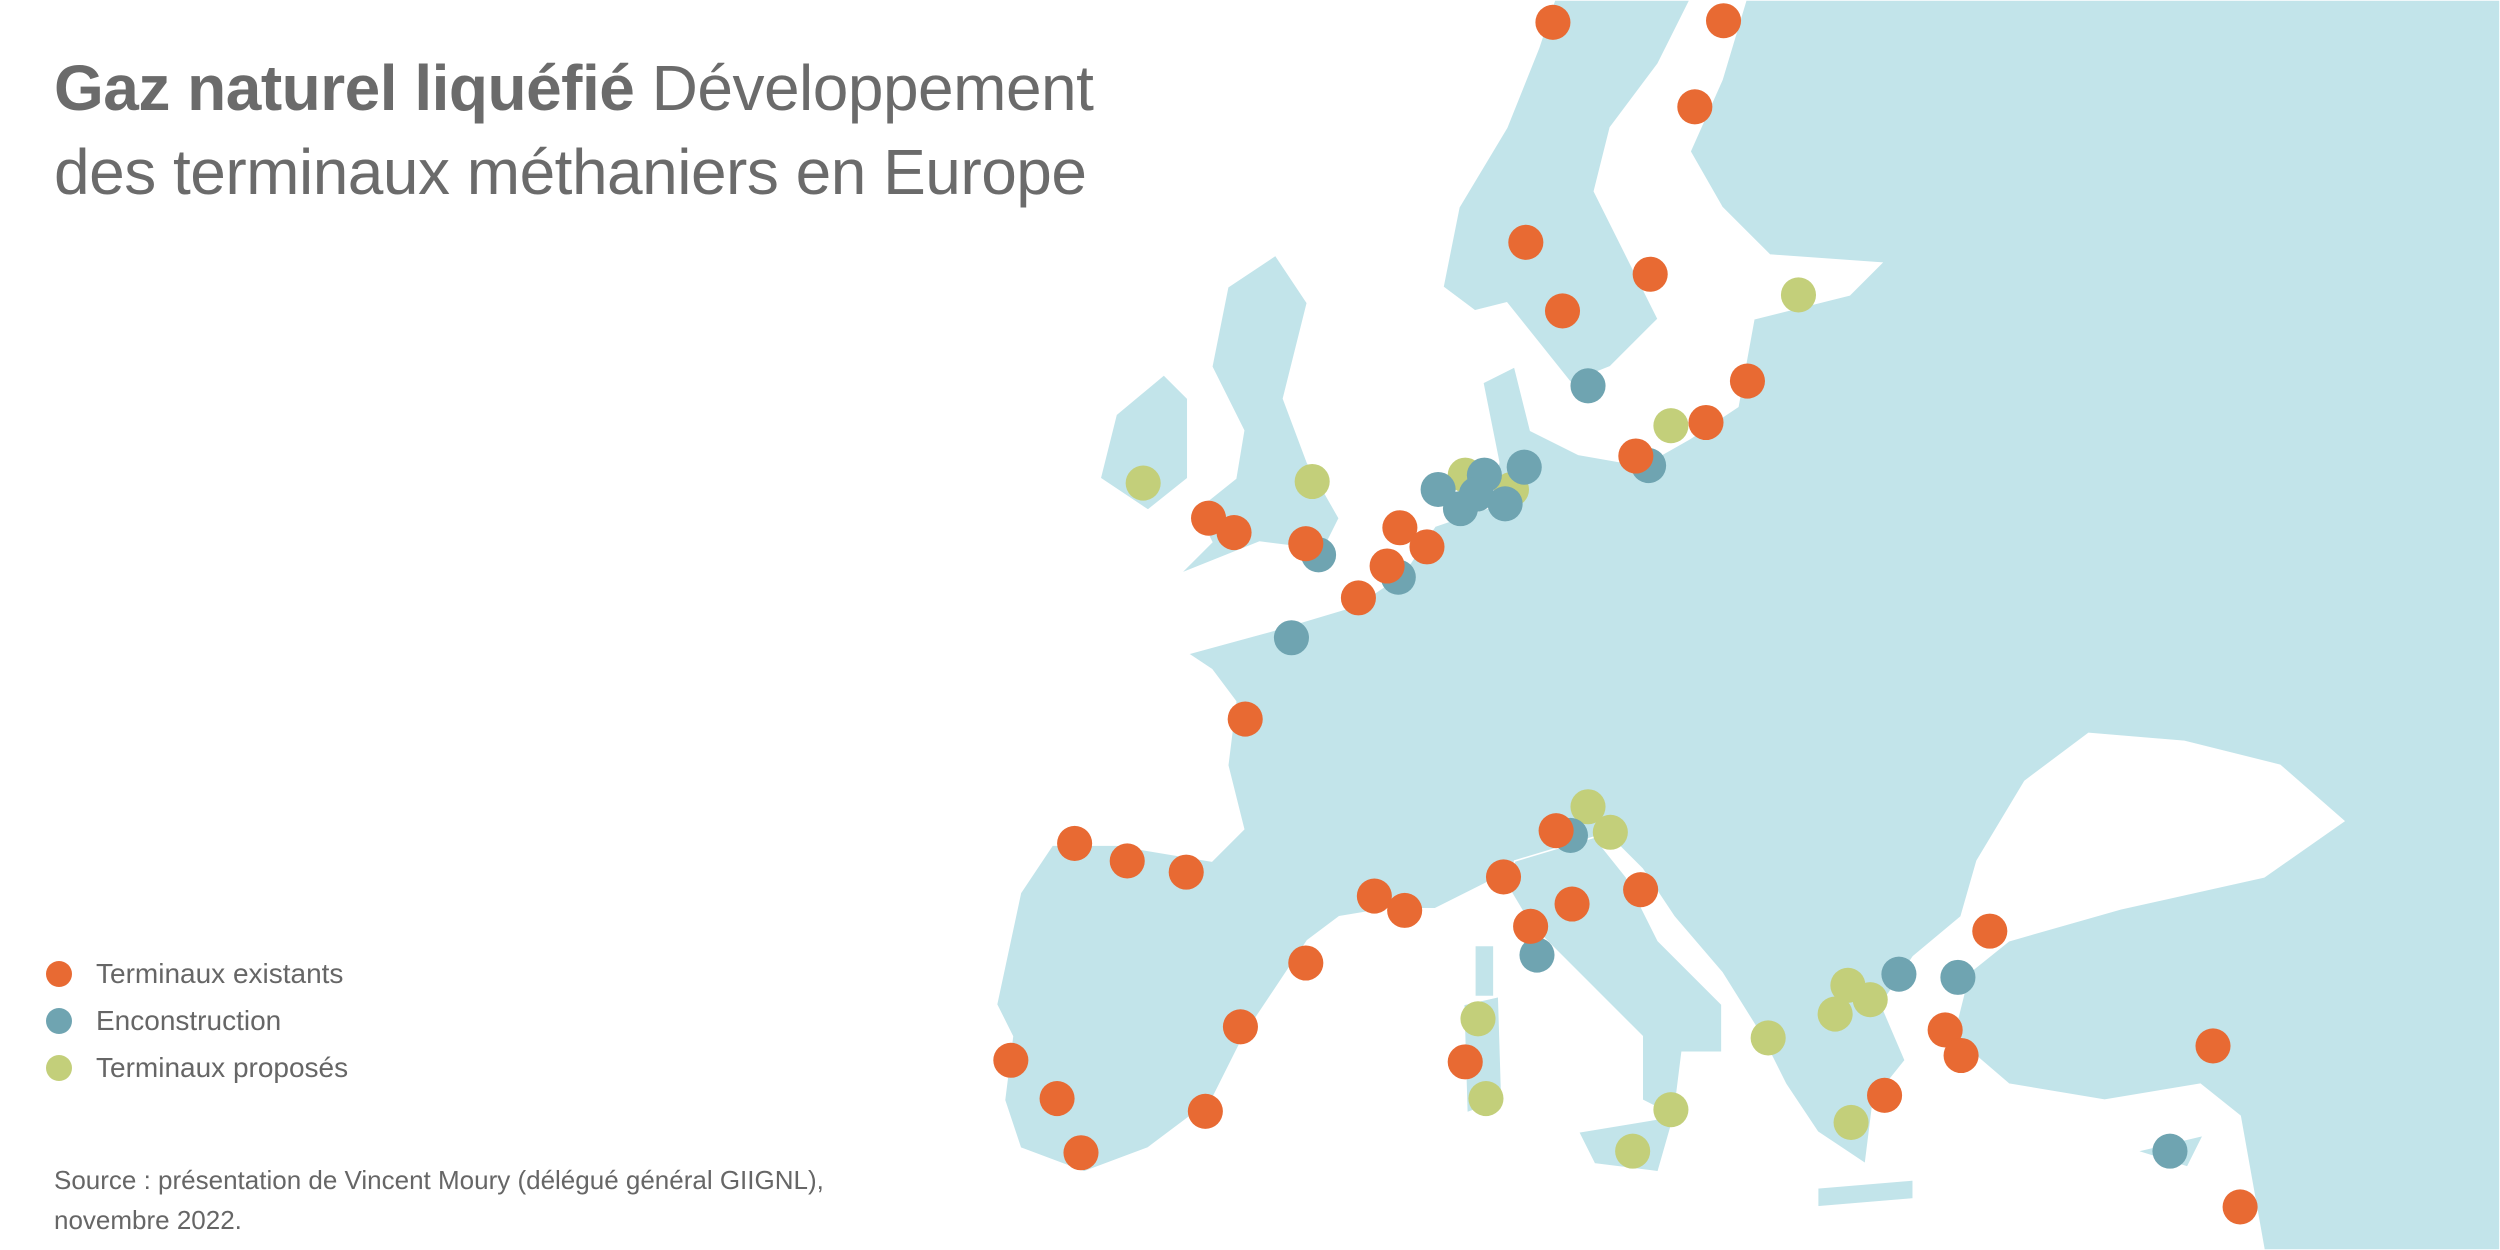 Image resolution: width=2500 pixels, height=1250 pixels. Describe the element at coordinates (59, 973) in the screenshot. I see `existing-dot-icon` at that location.